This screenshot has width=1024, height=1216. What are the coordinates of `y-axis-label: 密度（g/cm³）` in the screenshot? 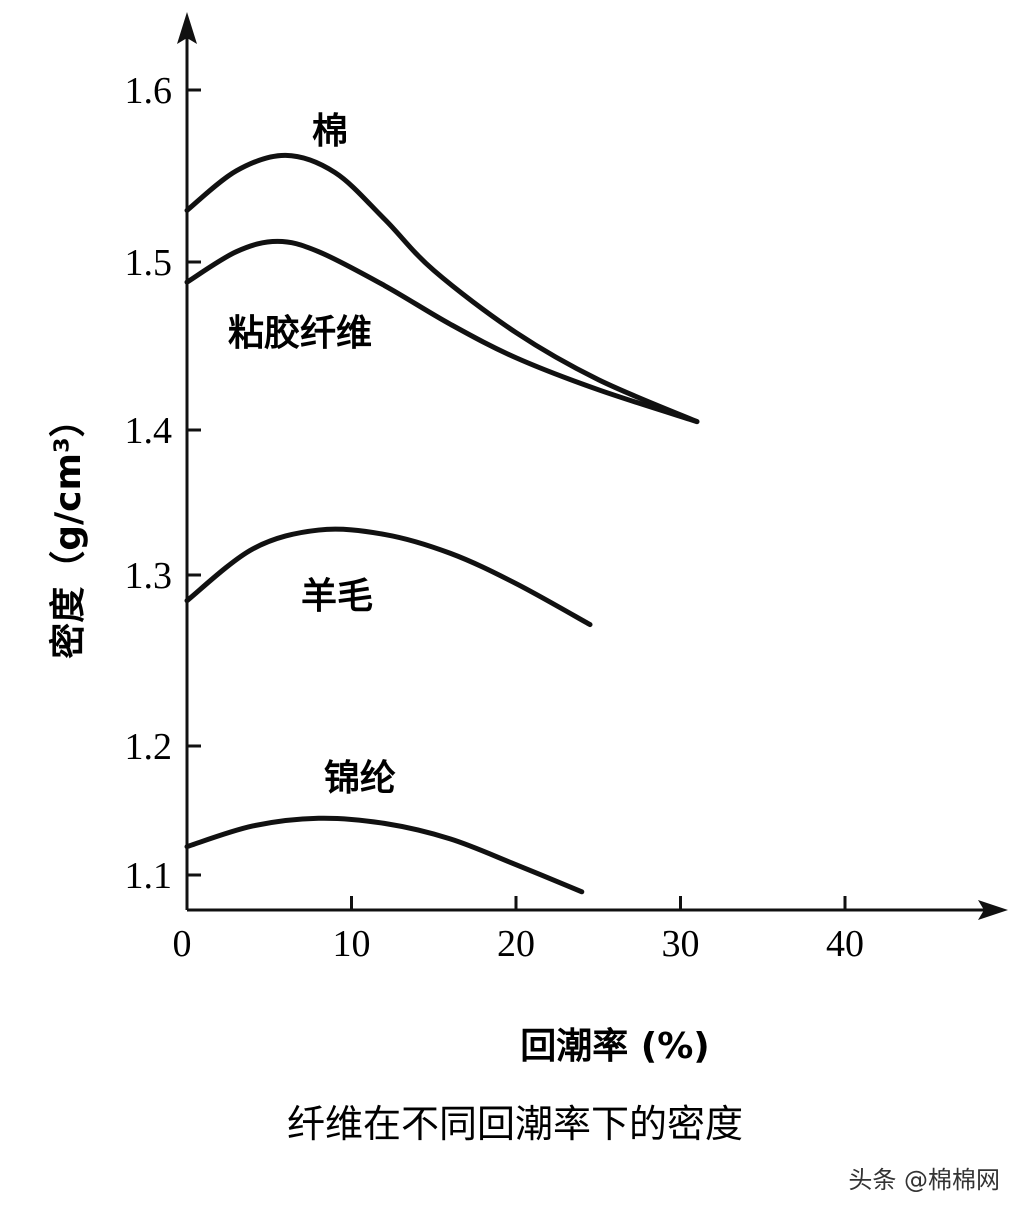 It's located at (68, 530).